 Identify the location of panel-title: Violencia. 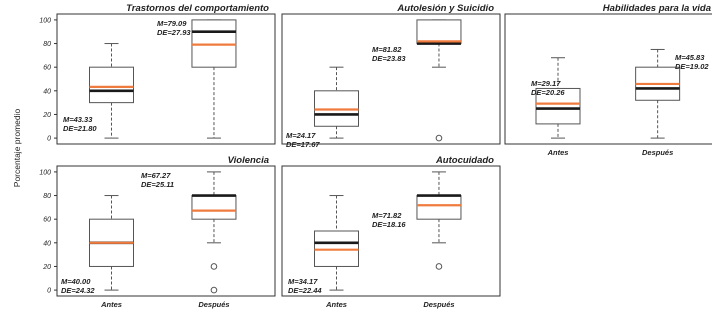
(248, 160).